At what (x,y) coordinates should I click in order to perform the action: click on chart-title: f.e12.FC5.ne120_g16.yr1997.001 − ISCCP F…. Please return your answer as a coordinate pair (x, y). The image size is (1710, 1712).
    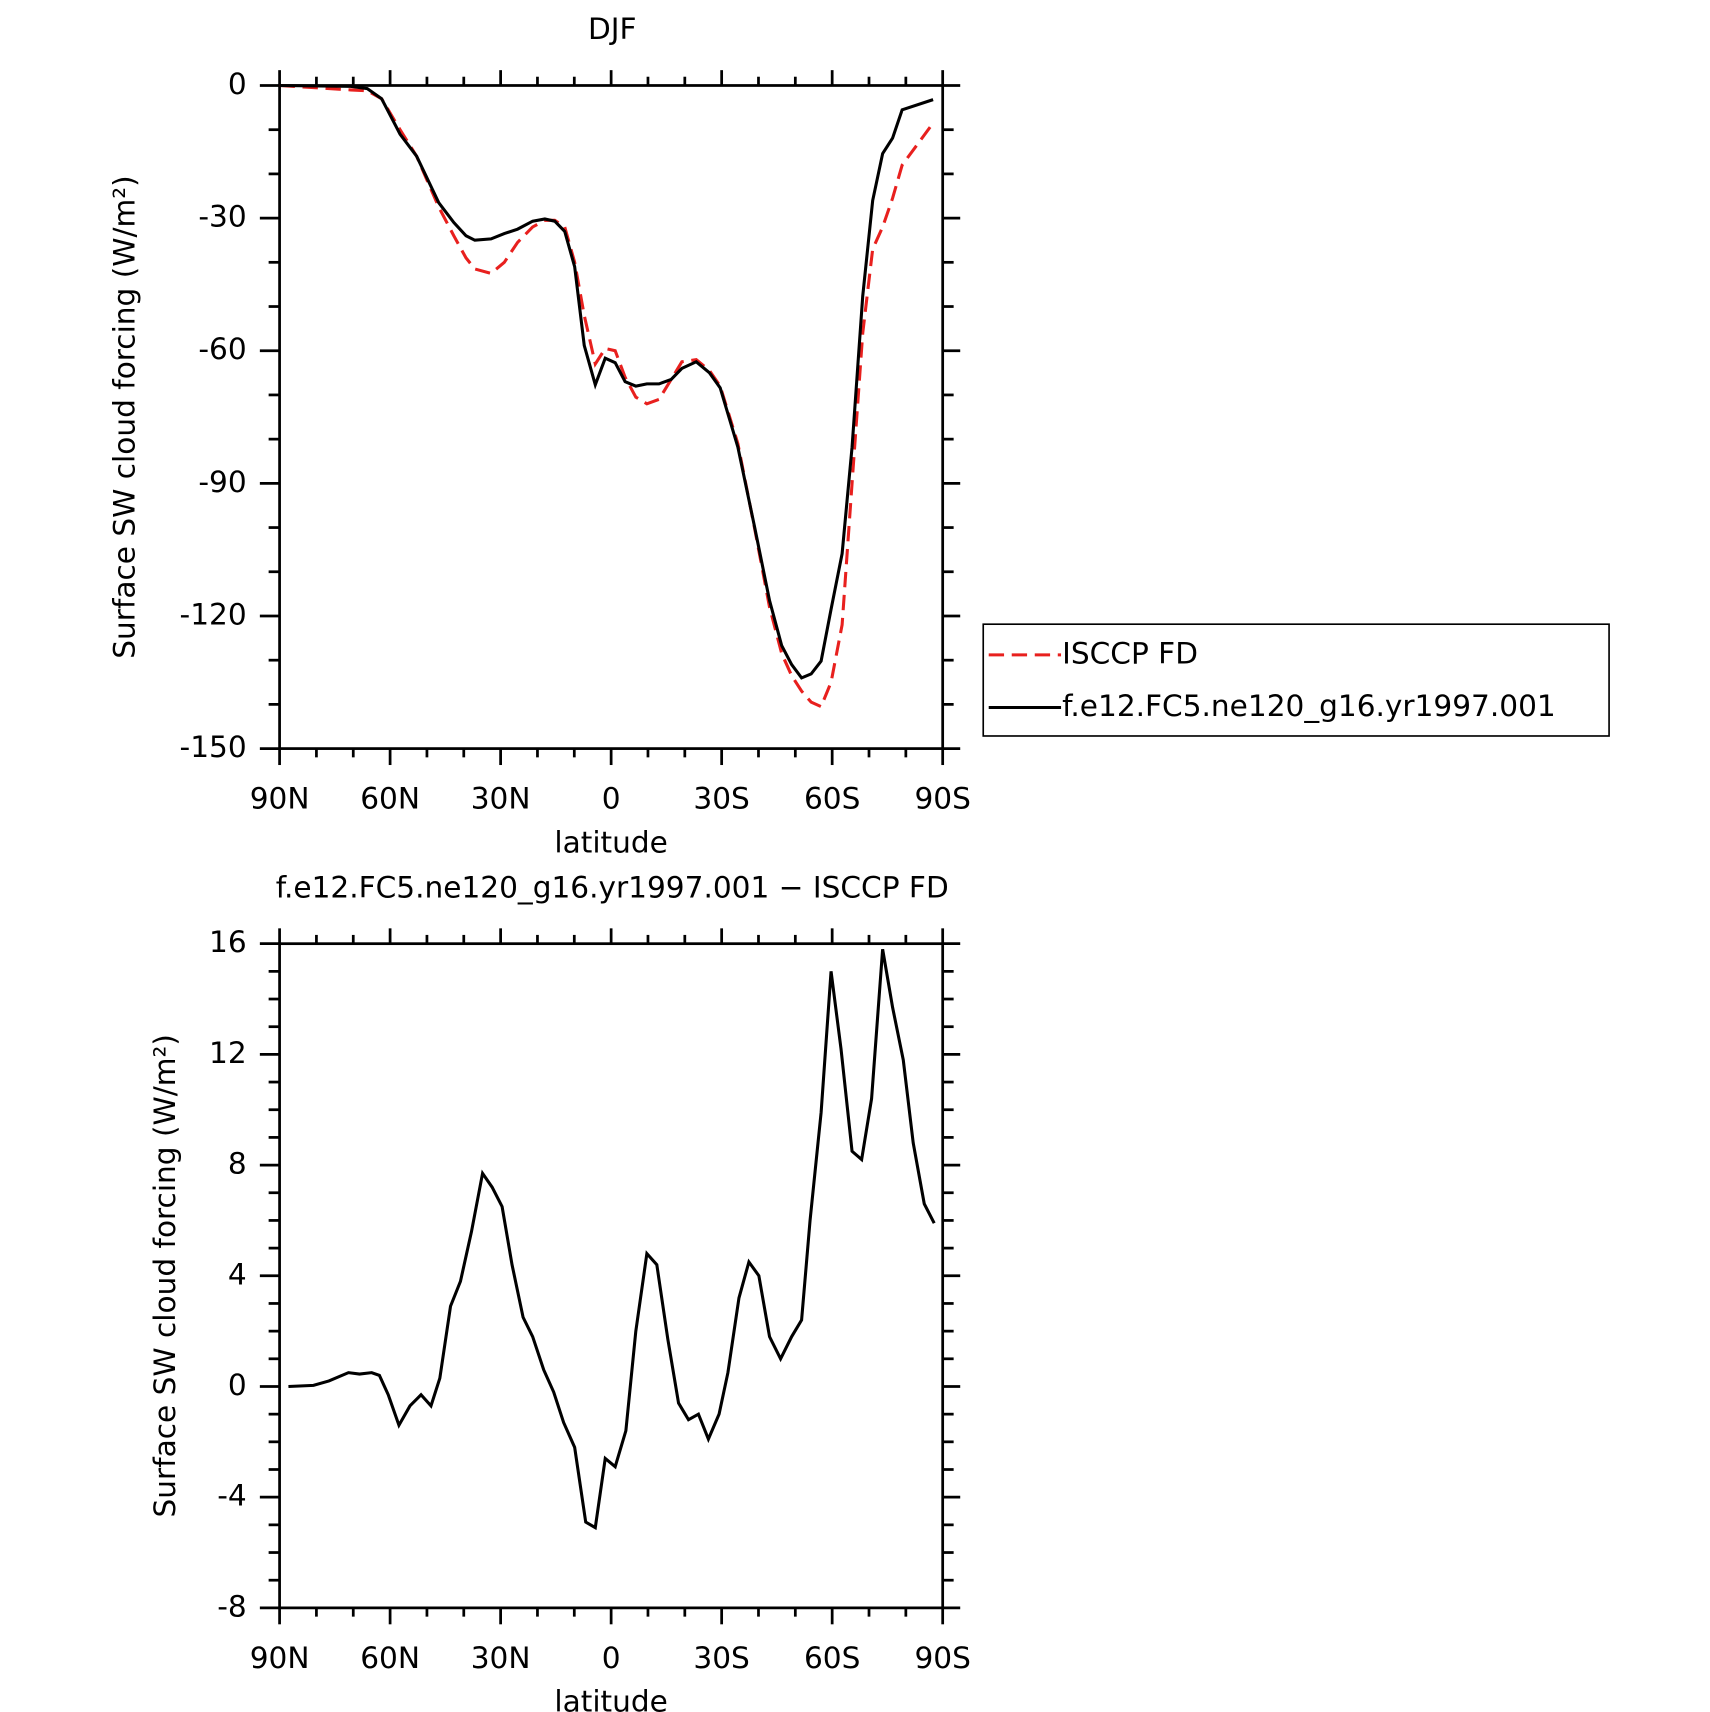
    Looking at the image, I should click on (612, 887).